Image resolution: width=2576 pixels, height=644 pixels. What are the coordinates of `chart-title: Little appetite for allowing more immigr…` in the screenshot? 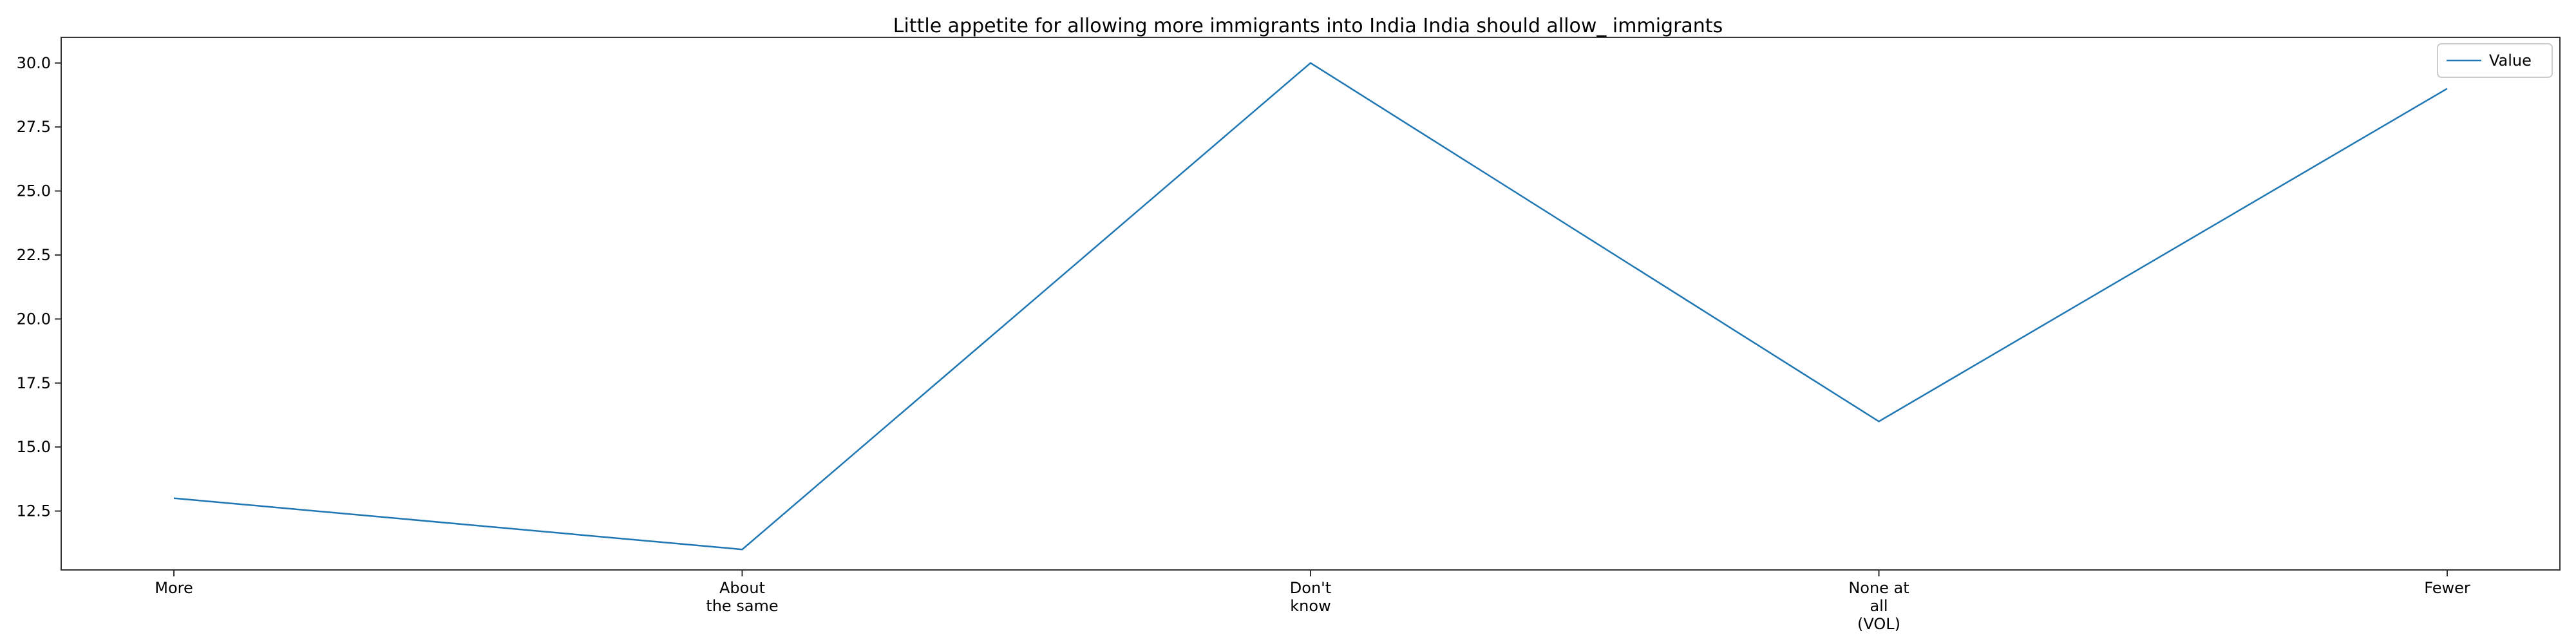 It's located at (1308, 26).